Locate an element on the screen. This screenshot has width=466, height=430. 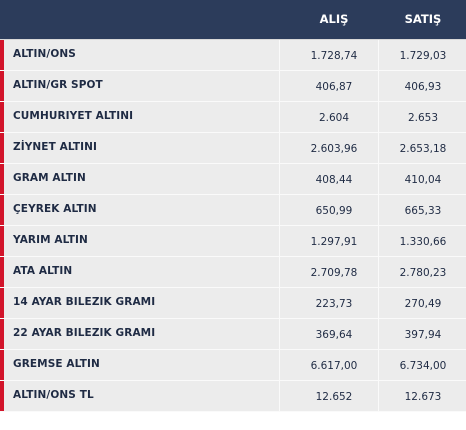
sell-price: 665,33 is located at coordinates (423, 211).